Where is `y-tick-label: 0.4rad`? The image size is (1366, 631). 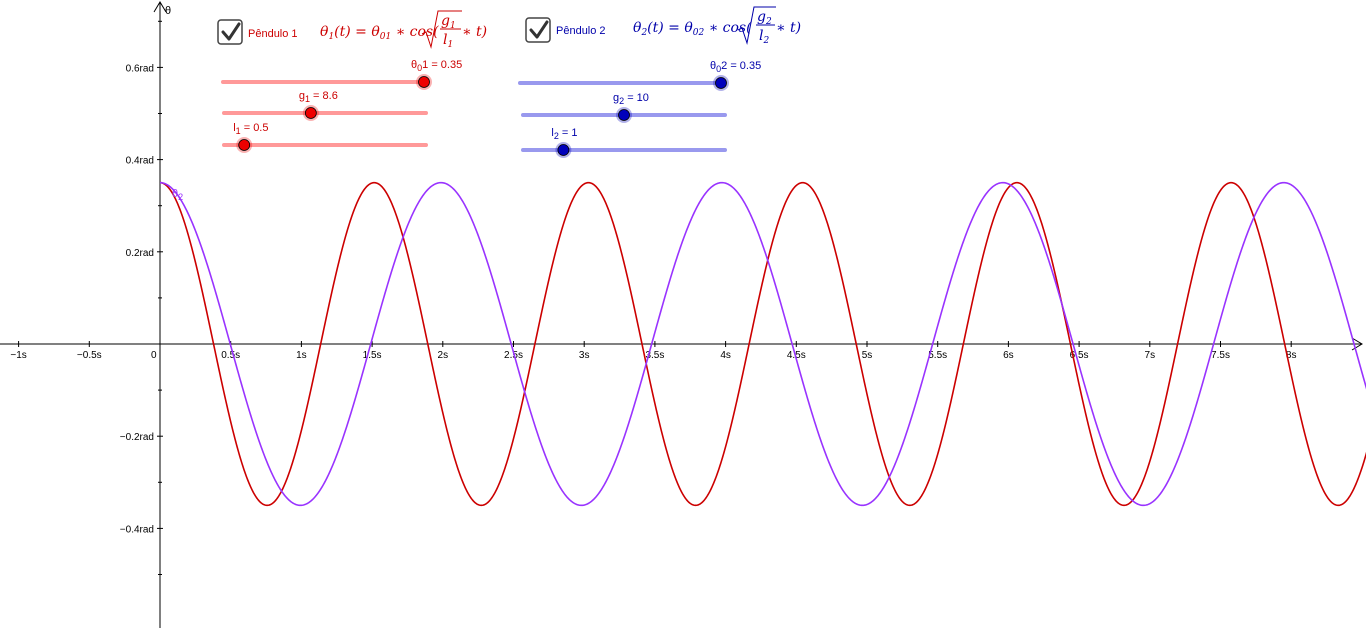 y-tick-label: 0.4rad is located at coordinates (140, 161).